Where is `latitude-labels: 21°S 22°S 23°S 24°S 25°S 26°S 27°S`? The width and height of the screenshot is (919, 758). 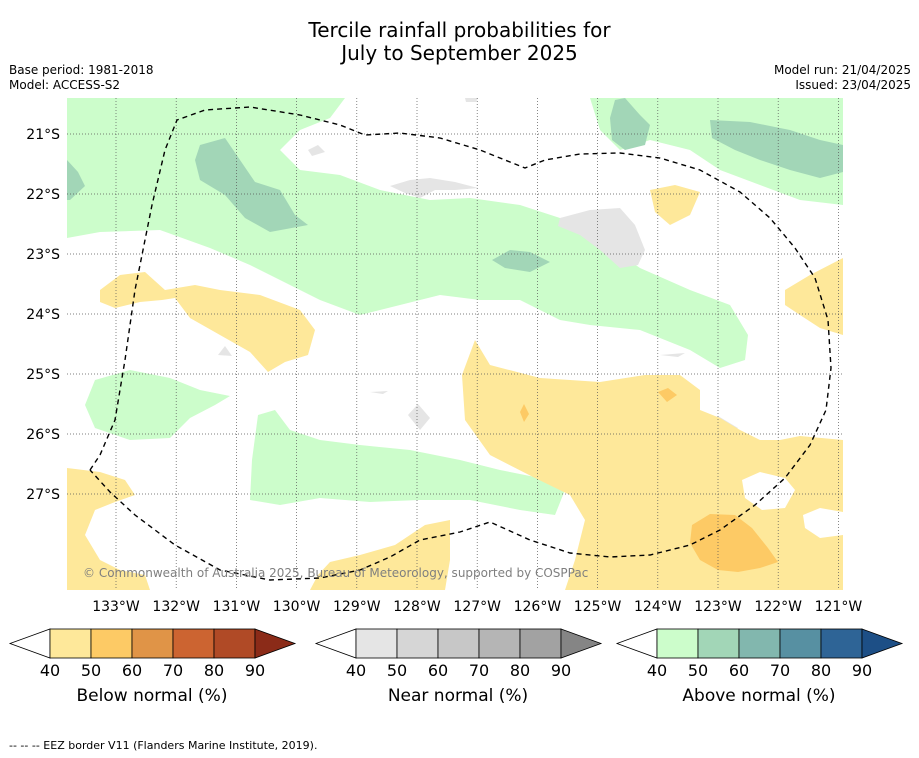
latitude-labels: 21°S 22°S 23°S 24°S 25°S 26°S 27°S is located at coordinates (43, 315).